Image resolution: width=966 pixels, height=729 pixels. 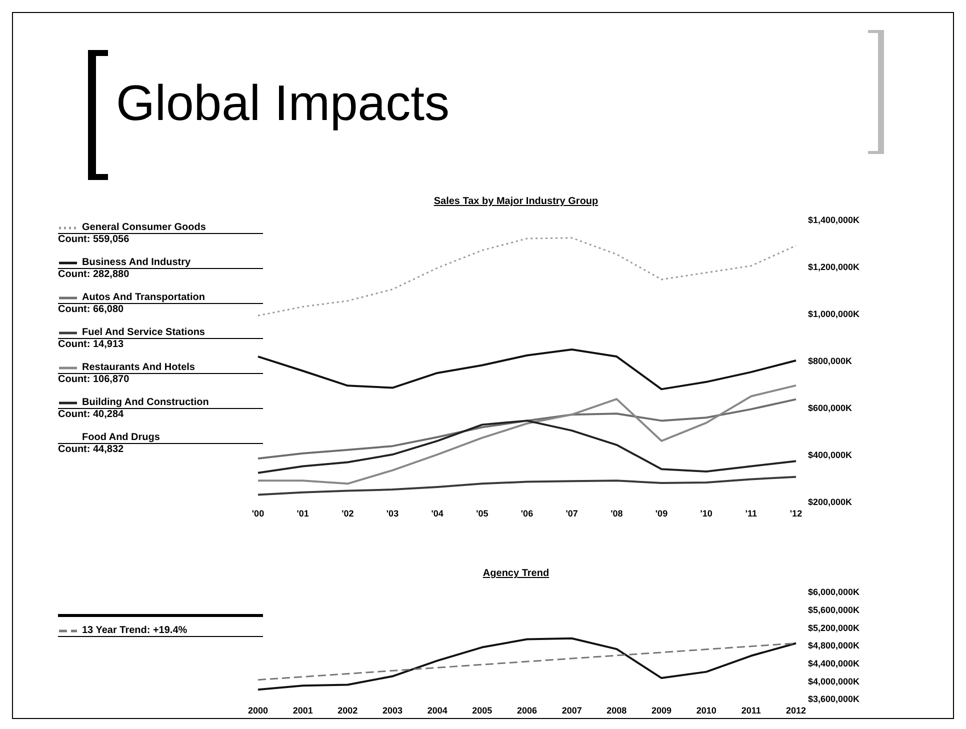 I want to click on x-tick-label: '11, so click(x=751, y=513).